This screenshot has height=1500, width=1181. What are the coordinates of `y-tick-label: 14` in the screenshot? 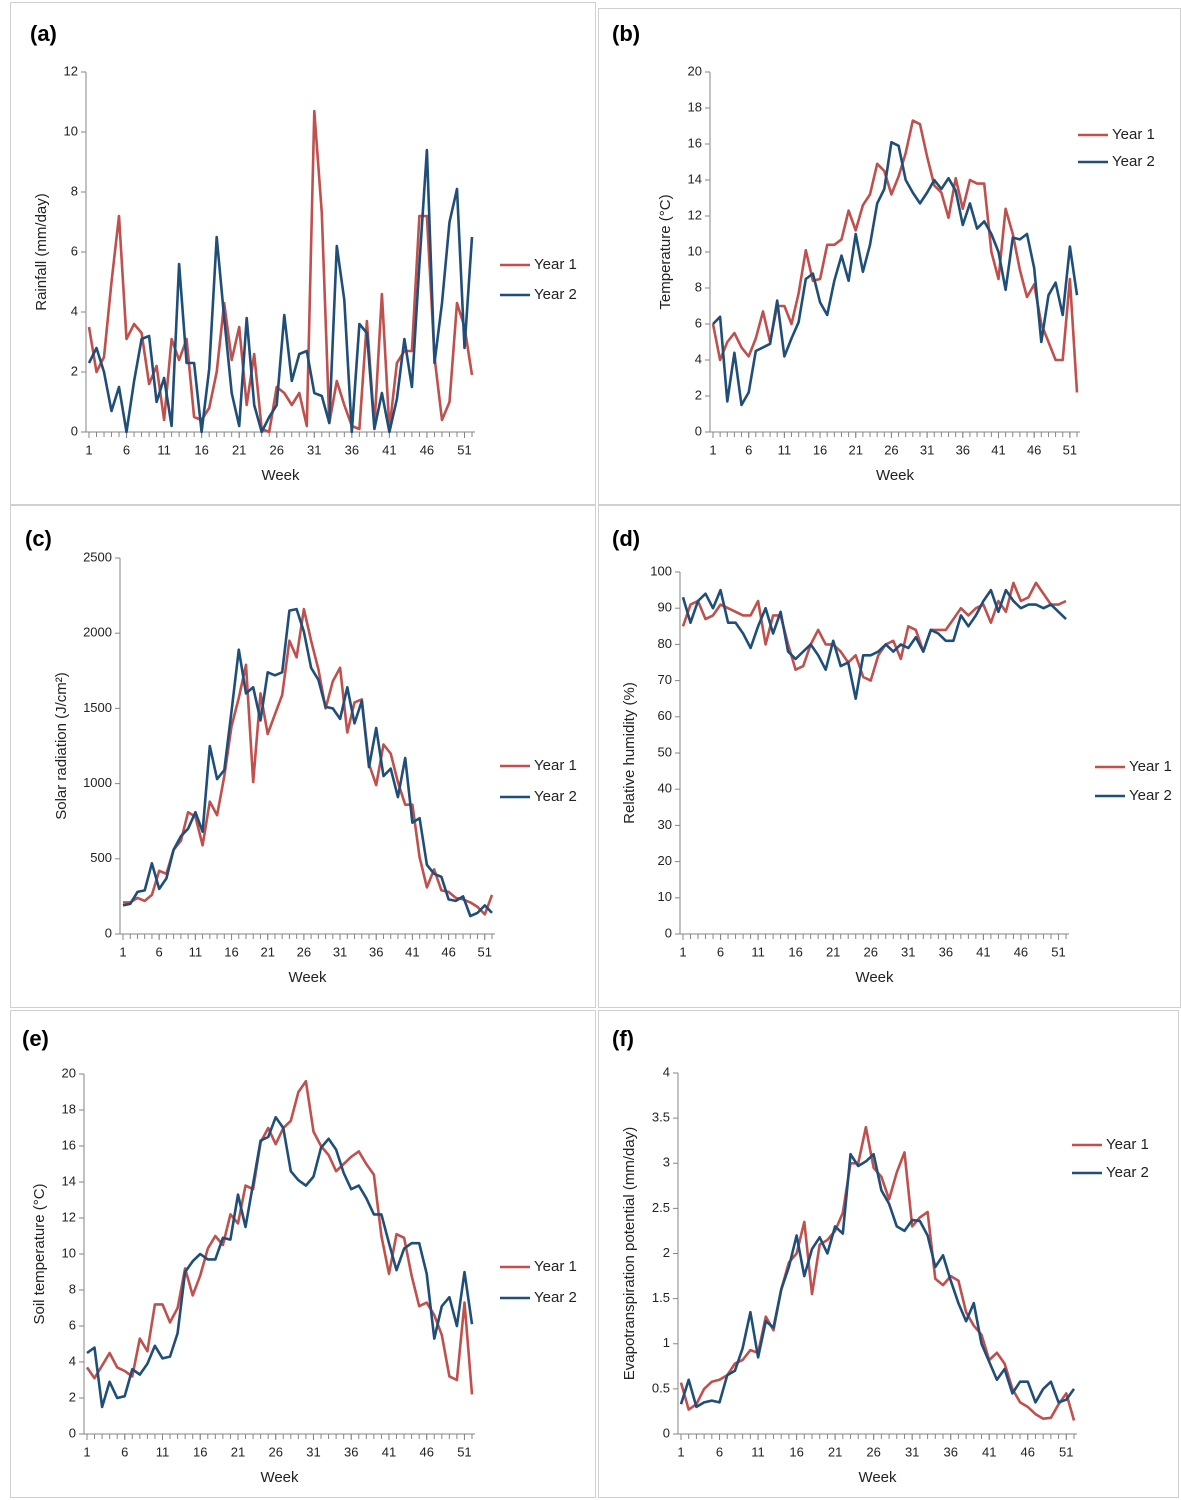 It's located at (695, 178).